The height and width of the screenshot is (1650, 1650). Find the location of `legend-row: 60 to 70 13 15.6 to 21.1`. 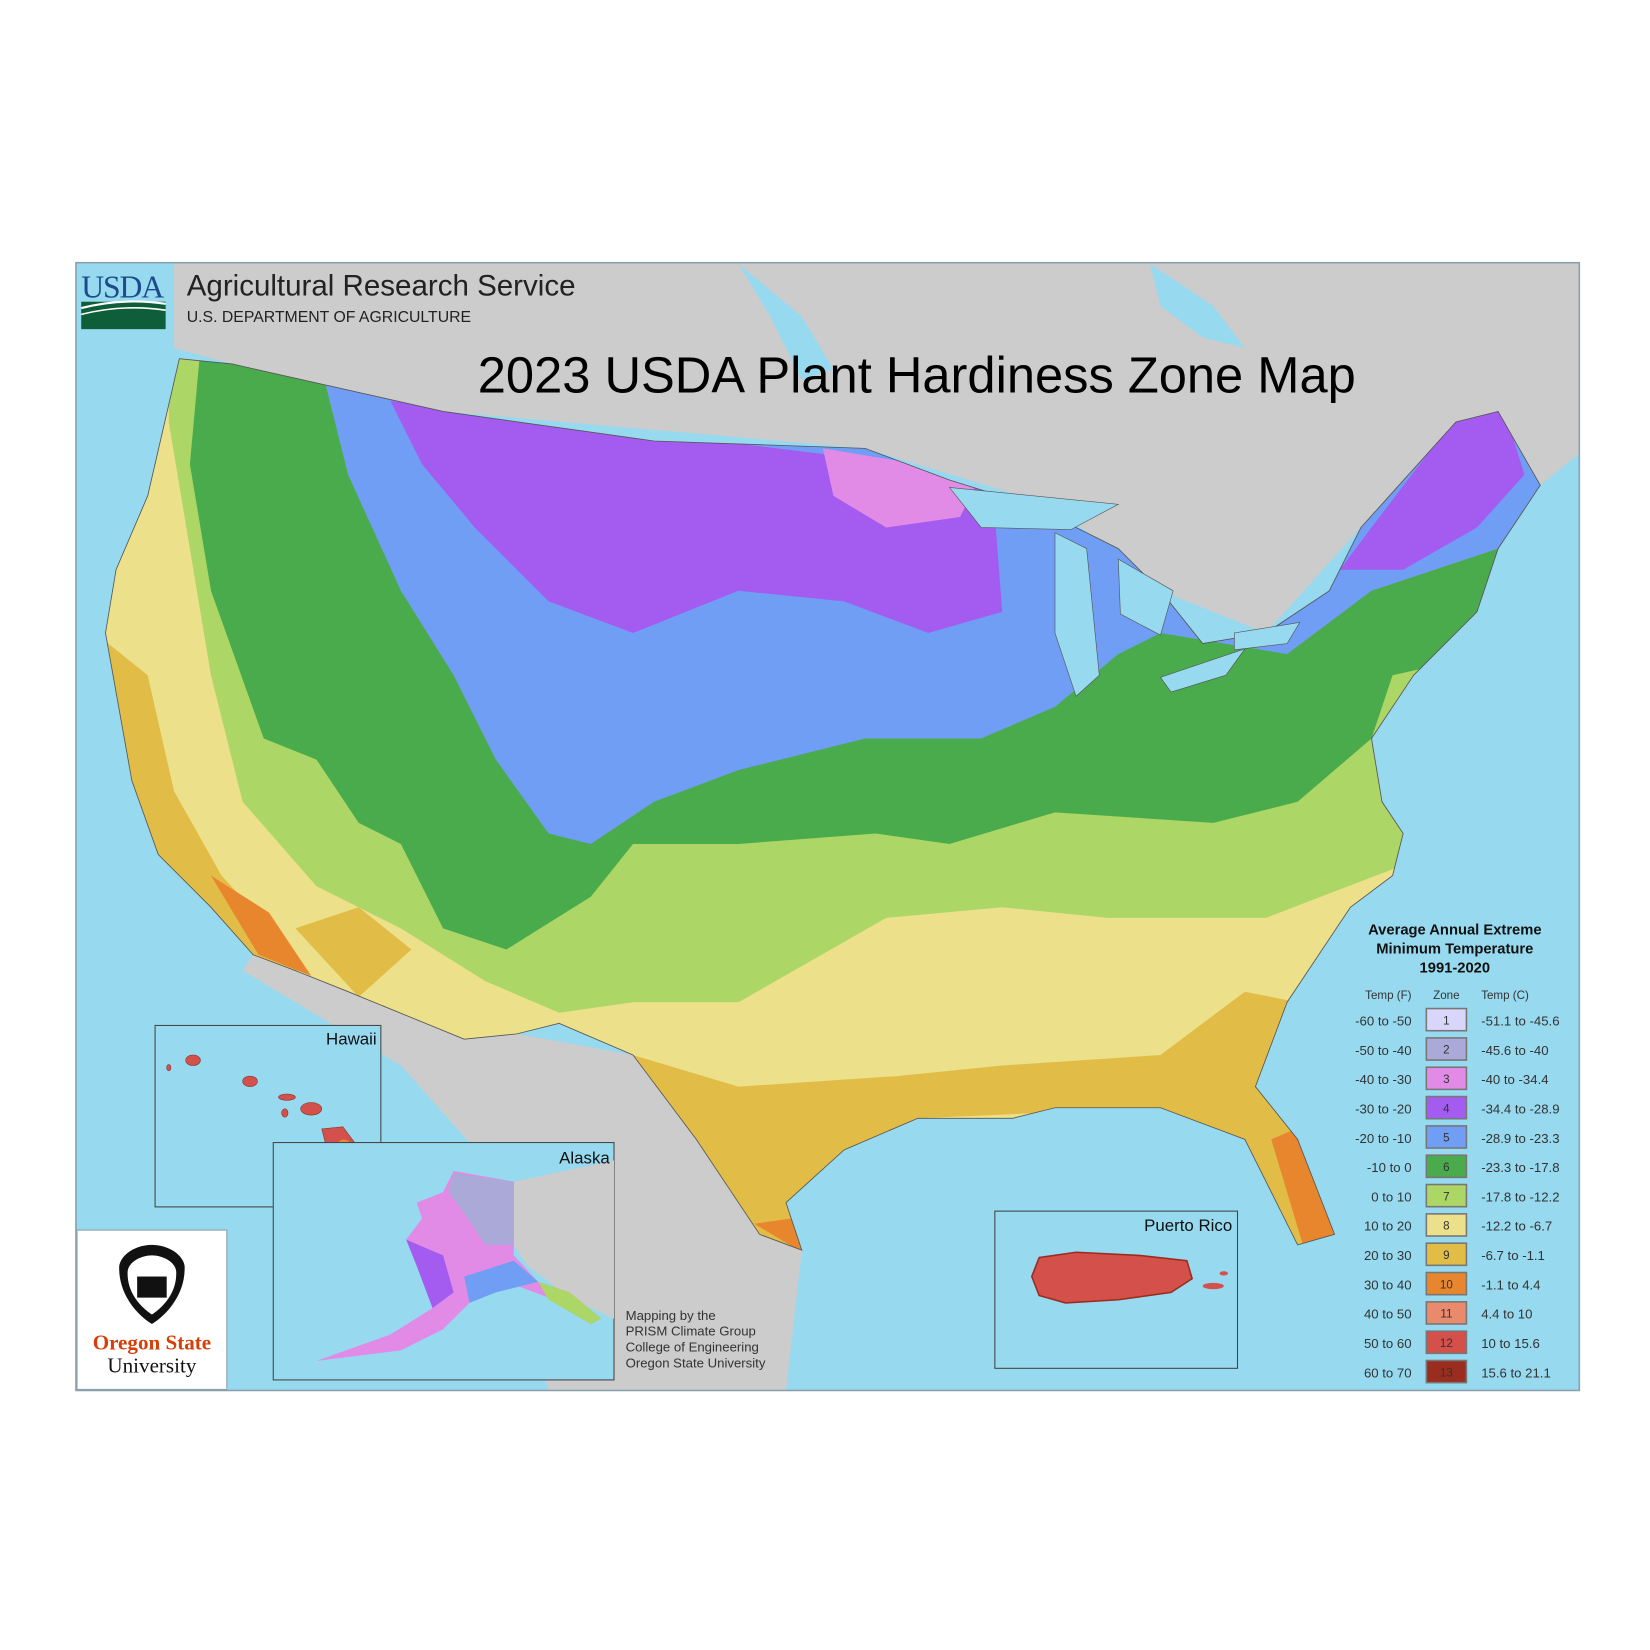

legend-row: 60 to 70 13 15.6 to 21.1 is located at coordinates (1457, 1371).